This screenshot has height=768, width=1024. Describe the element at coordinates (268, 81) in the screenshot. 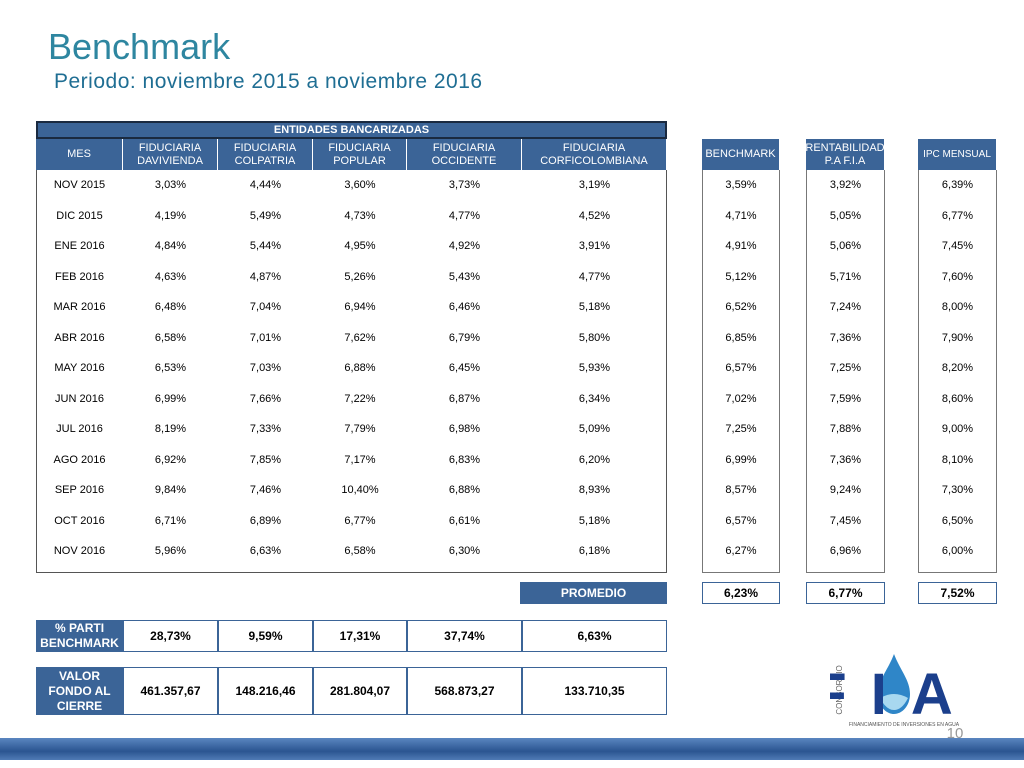

I see `subtitle: Periodo: noviembre 2015 a noviembre 2016` at that location.